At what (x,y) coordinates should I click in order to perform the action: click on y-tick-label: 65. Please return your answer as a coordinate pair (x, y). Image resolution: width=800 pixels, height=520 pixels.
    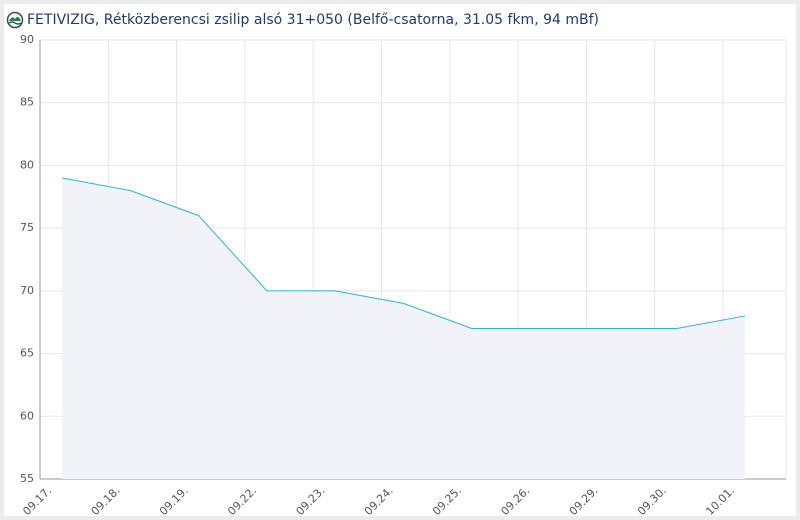
    Looking at the image, I should click on (27, 353).